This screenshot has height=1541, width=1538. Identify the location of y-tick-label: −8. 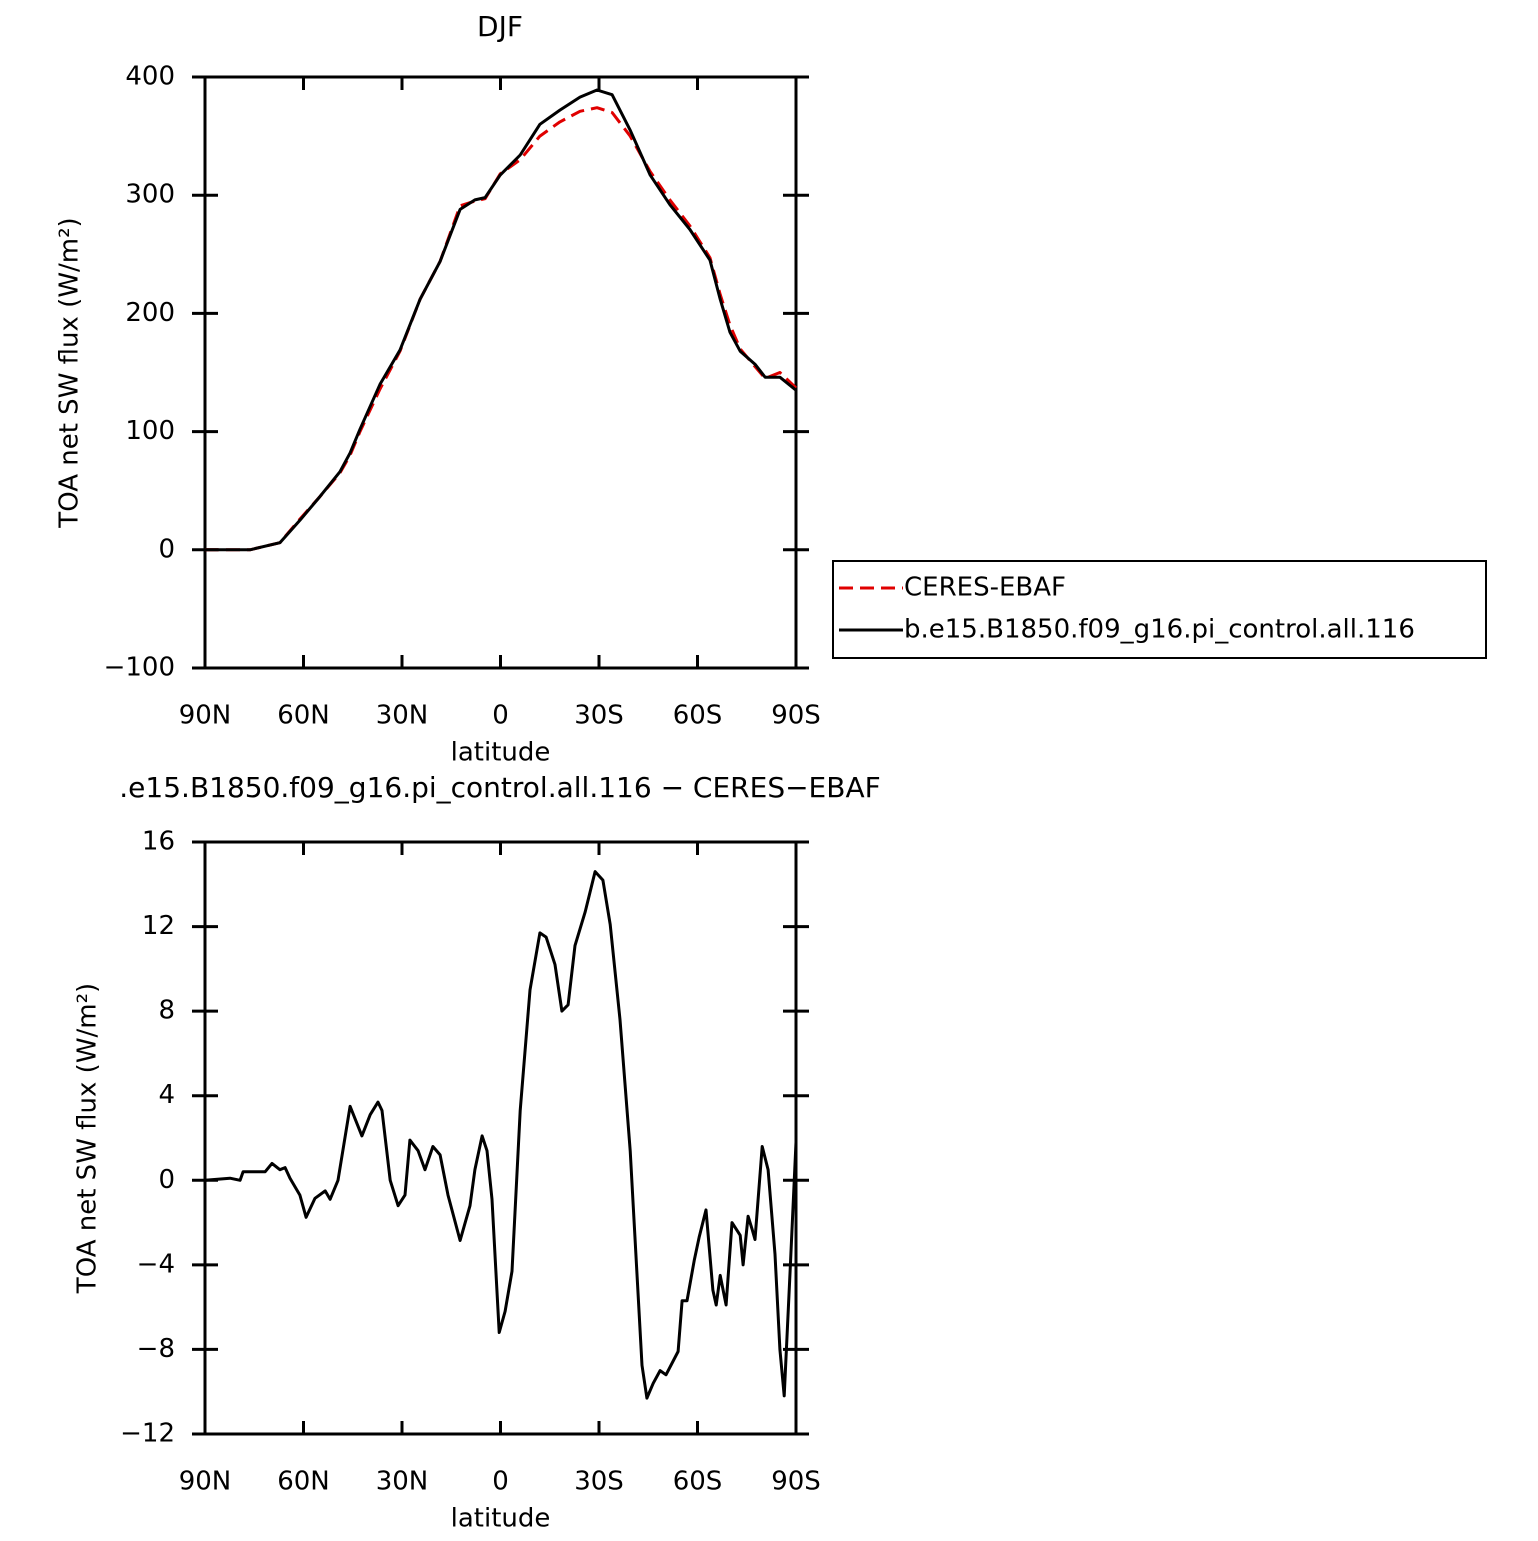
(156, 1349).